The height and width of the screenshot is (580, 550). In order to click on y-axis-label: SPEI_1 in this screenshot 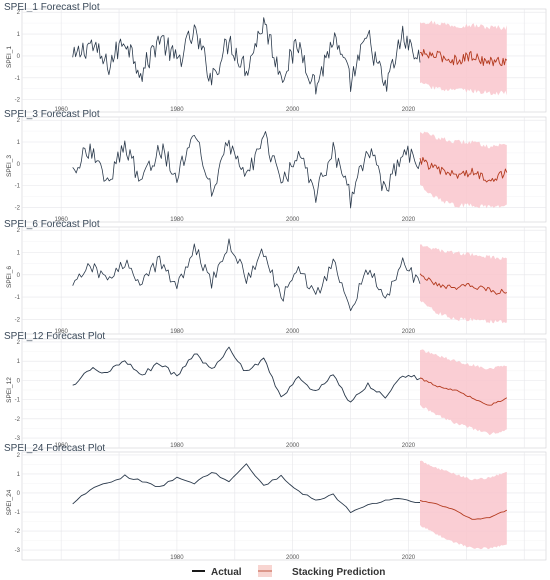, I will do `click(9, 57)`.